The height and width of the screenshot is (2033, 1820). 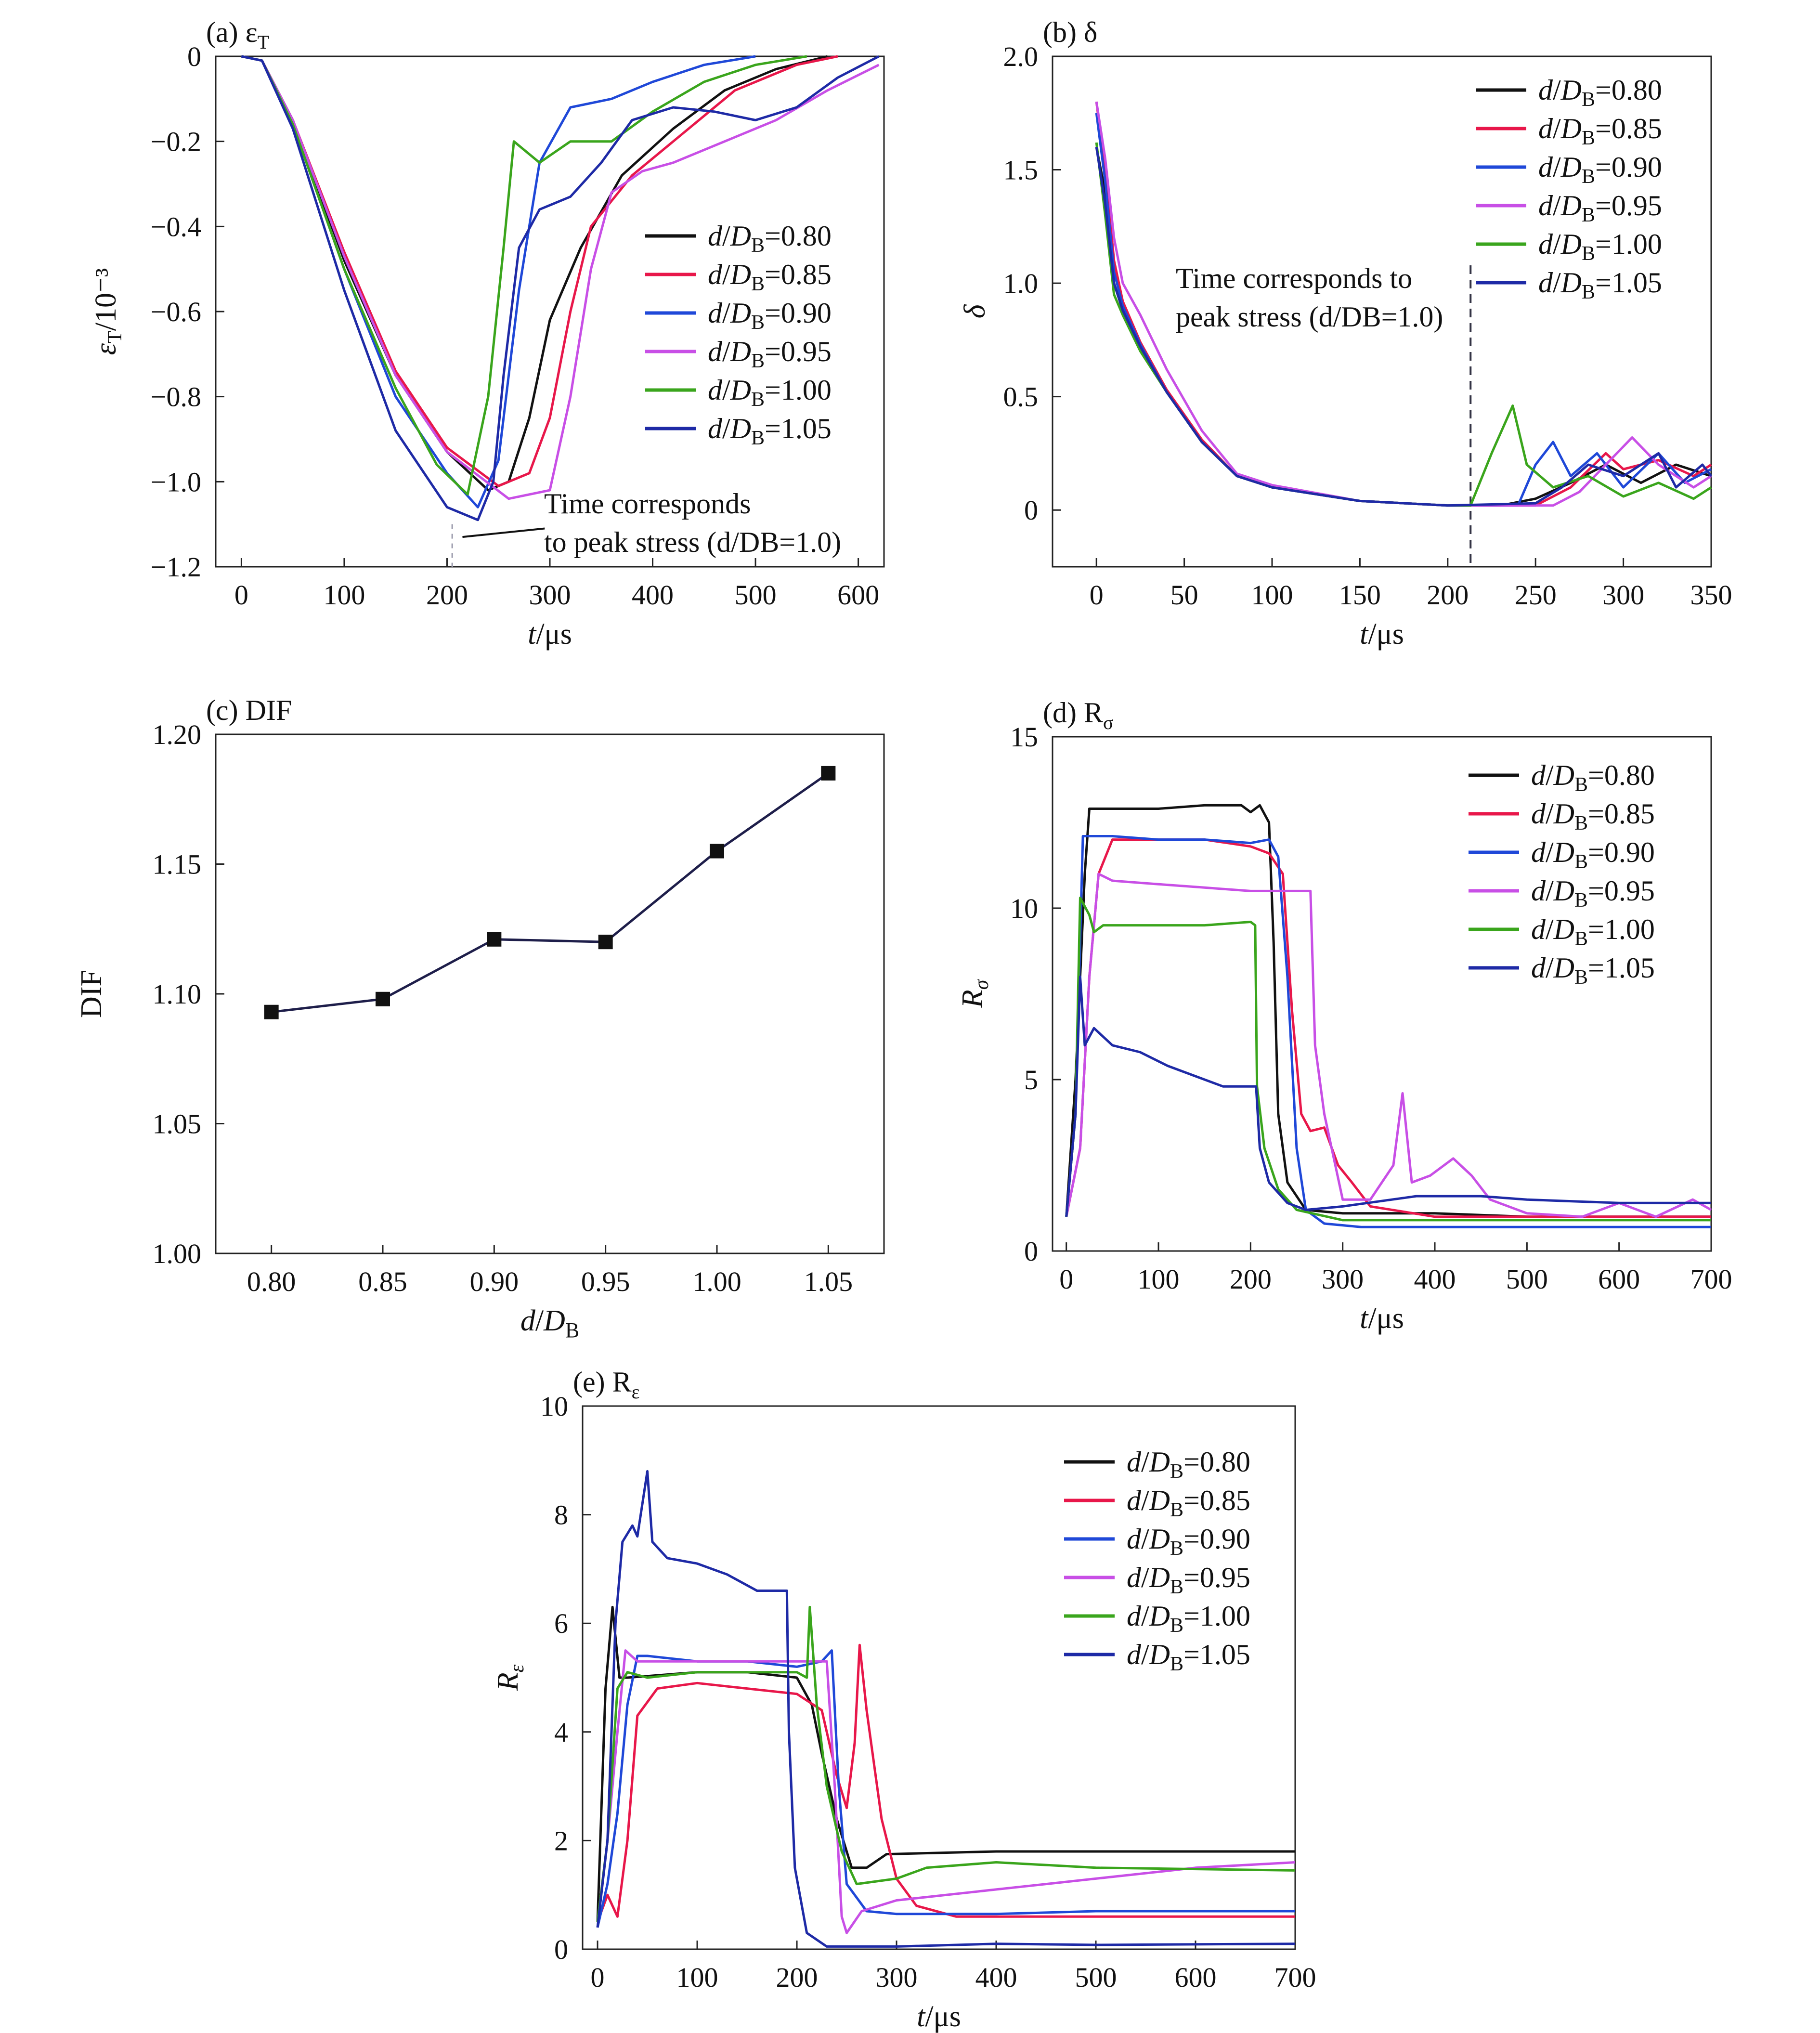 I want to click on x-tick-label: 700, so click(x=1711, y=1280).